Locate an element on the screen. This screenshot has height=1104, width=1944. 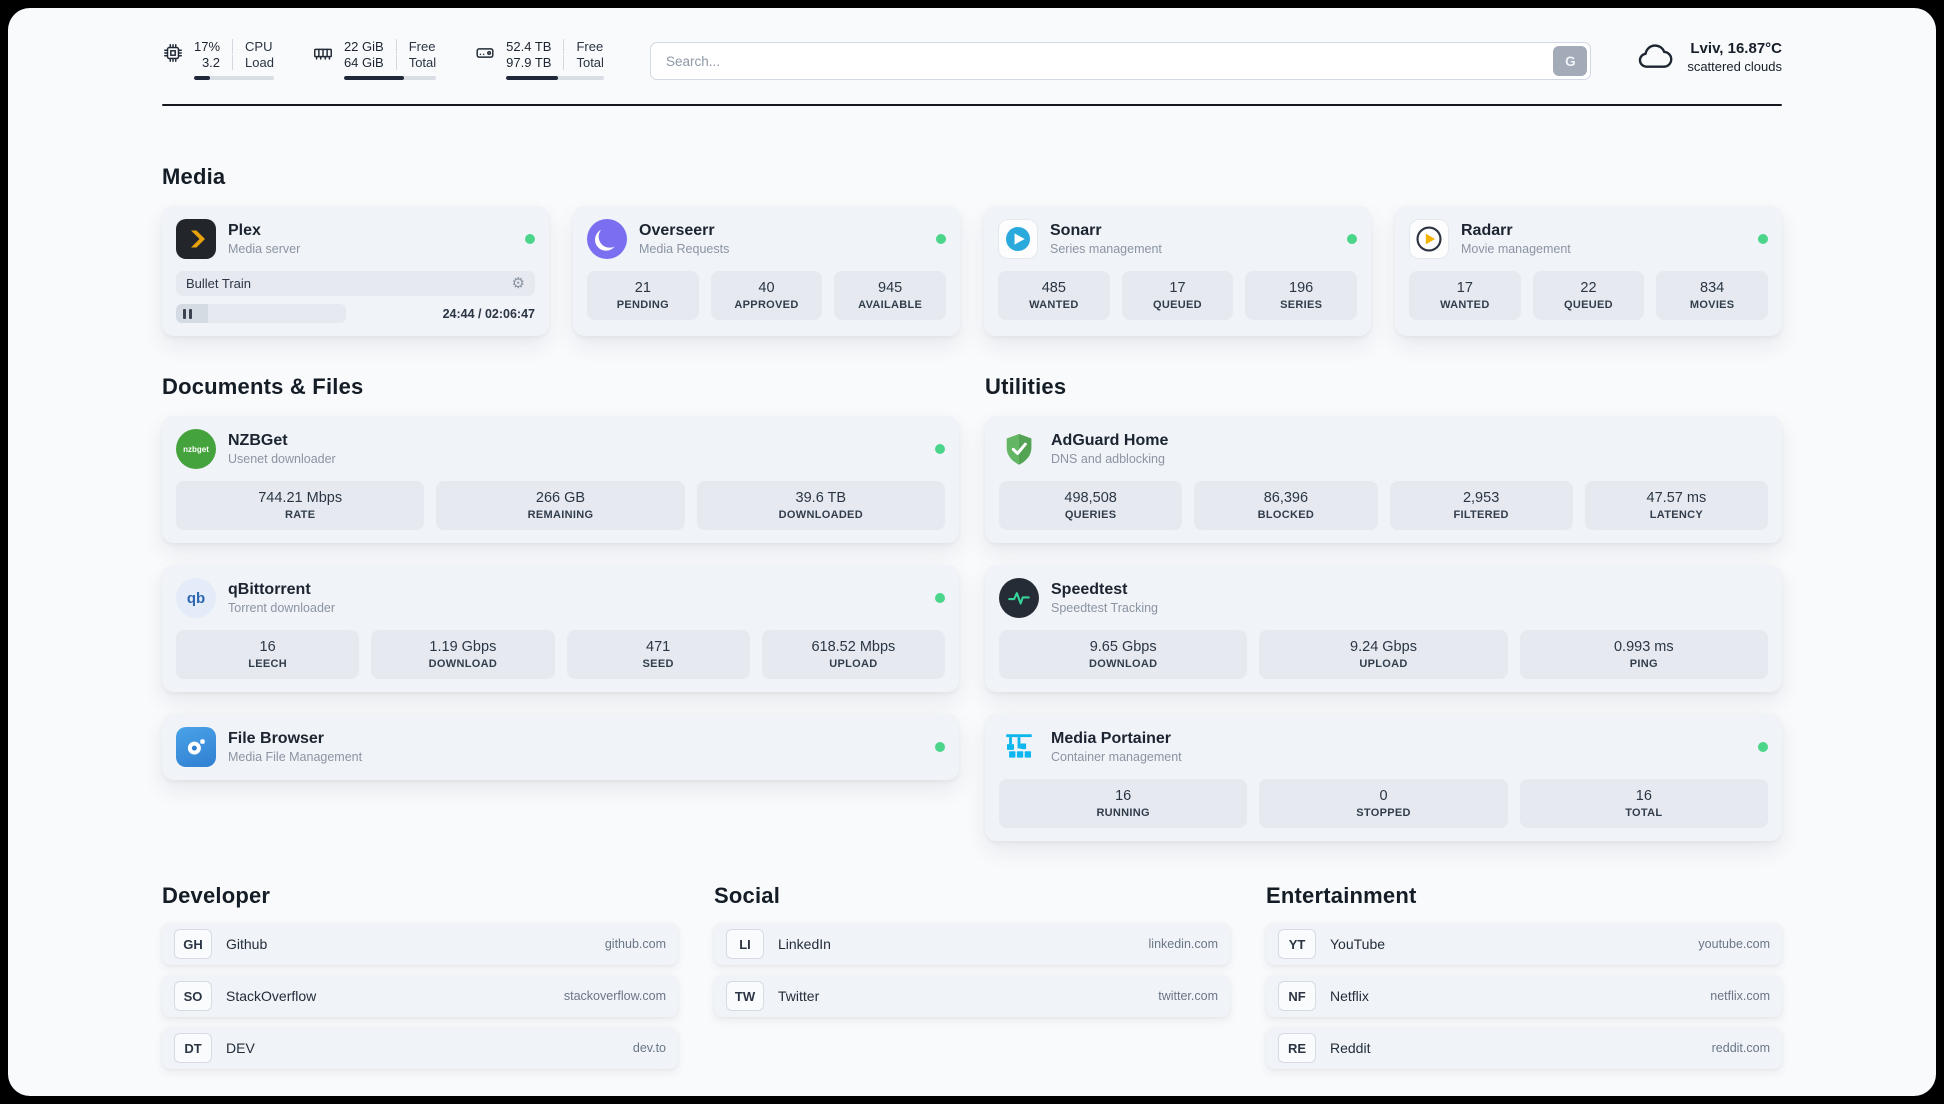
link-label: LinkedIn is located at coordinates (804, 944).